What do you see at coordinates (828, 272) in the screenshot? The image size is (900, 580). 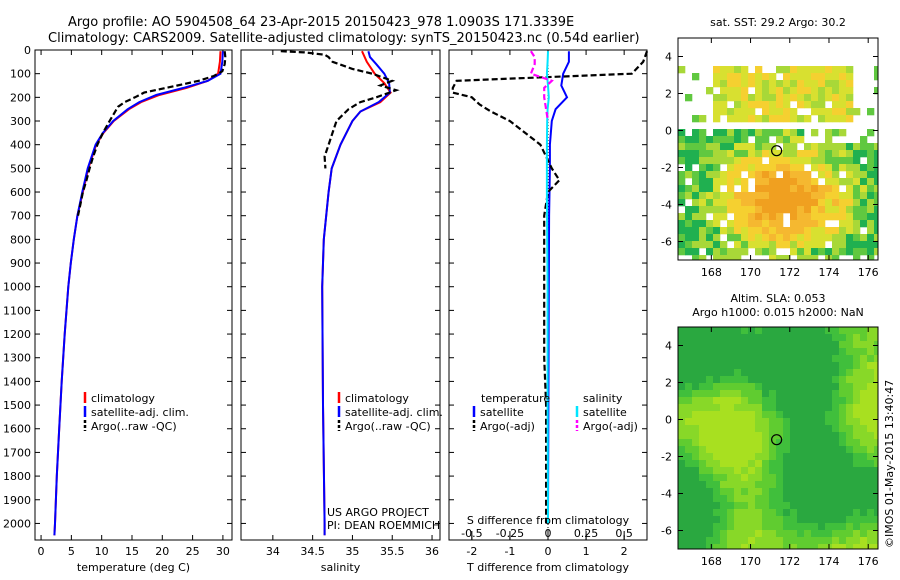 I see `x-tick-label: 174` at bounding box center [828, 272].